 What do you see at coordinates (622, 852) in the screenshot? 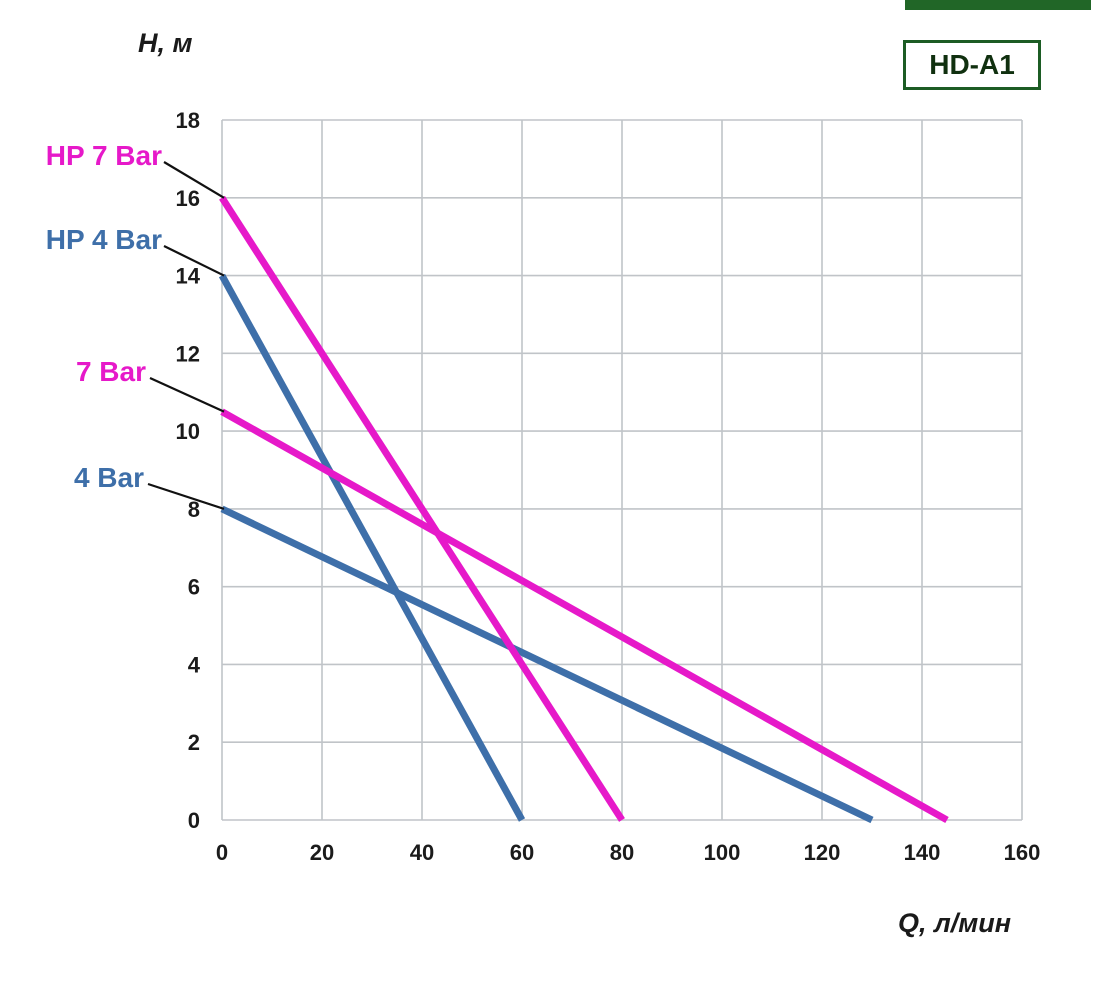
I see `x-tick-label: 80` at bounding box center [622, 852].